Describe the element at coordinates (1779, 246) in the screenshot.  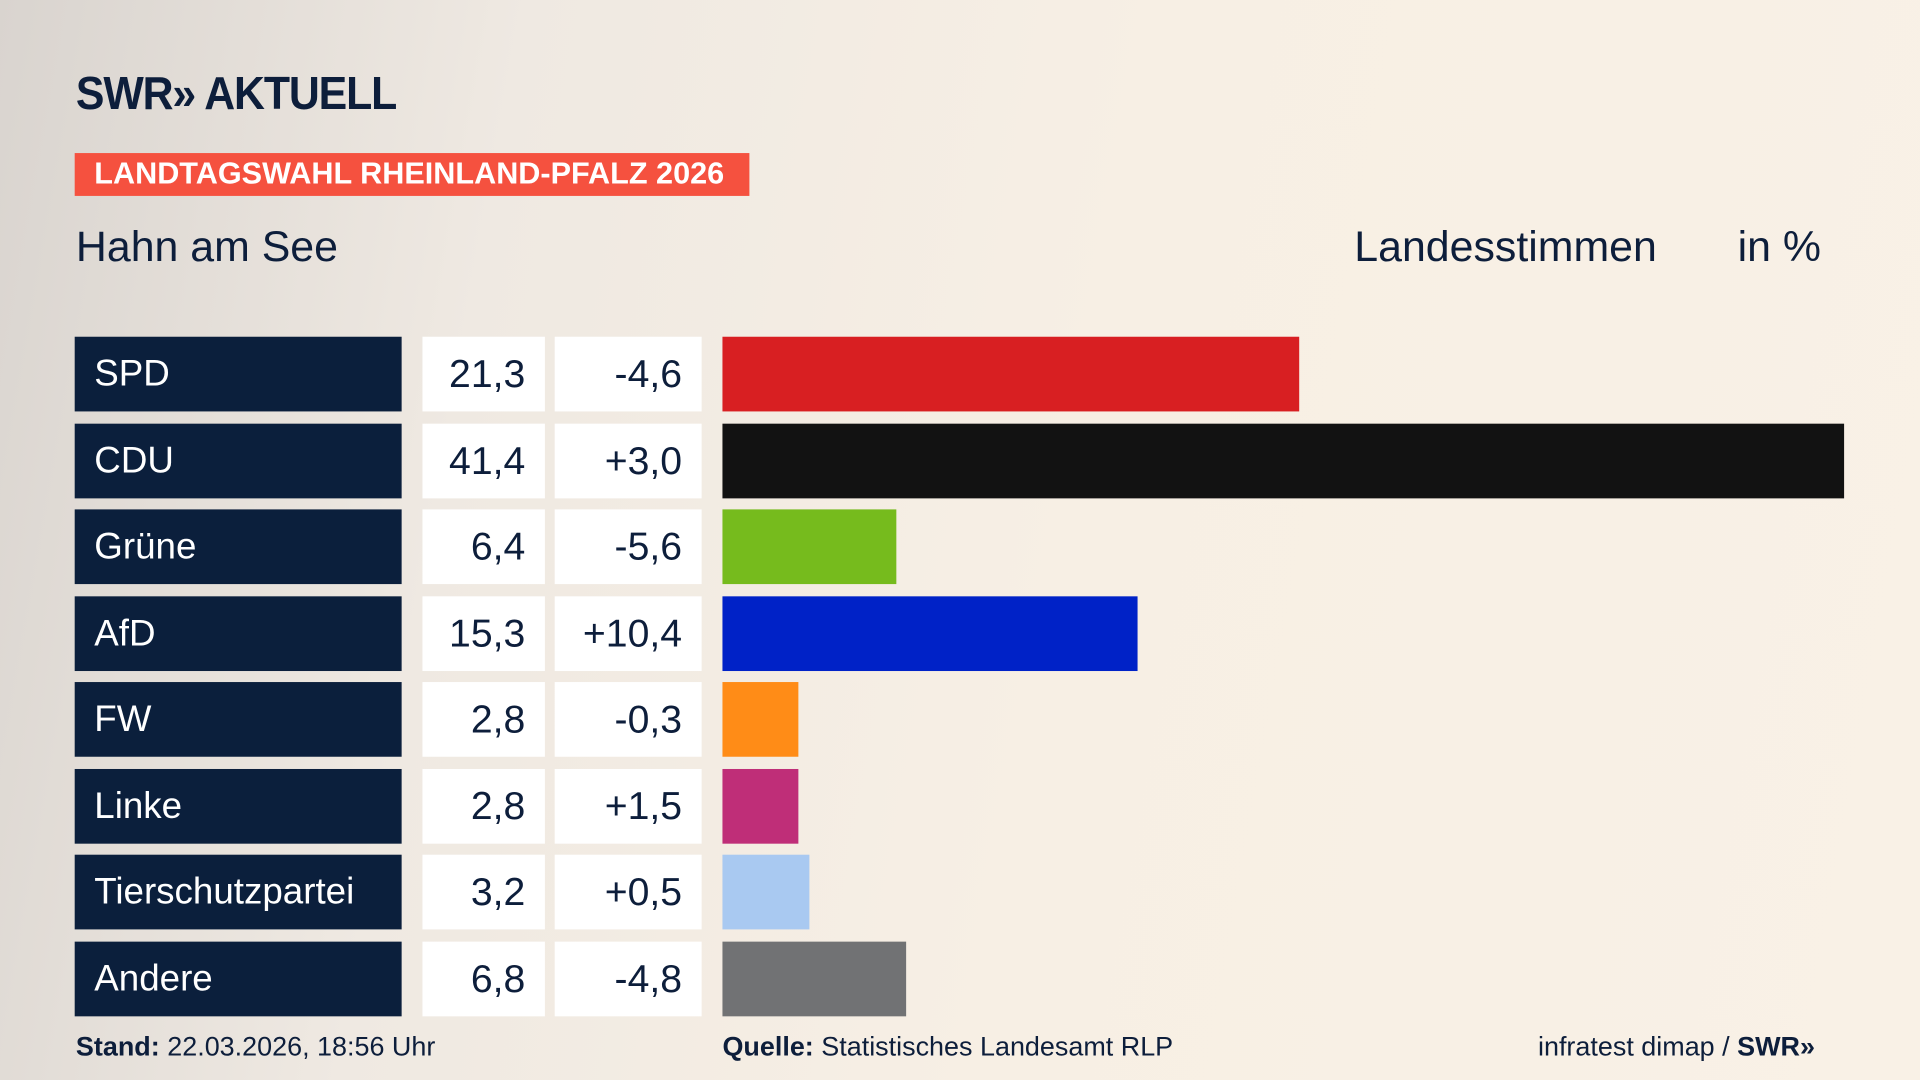
I see `unit-label: in %` at that location.